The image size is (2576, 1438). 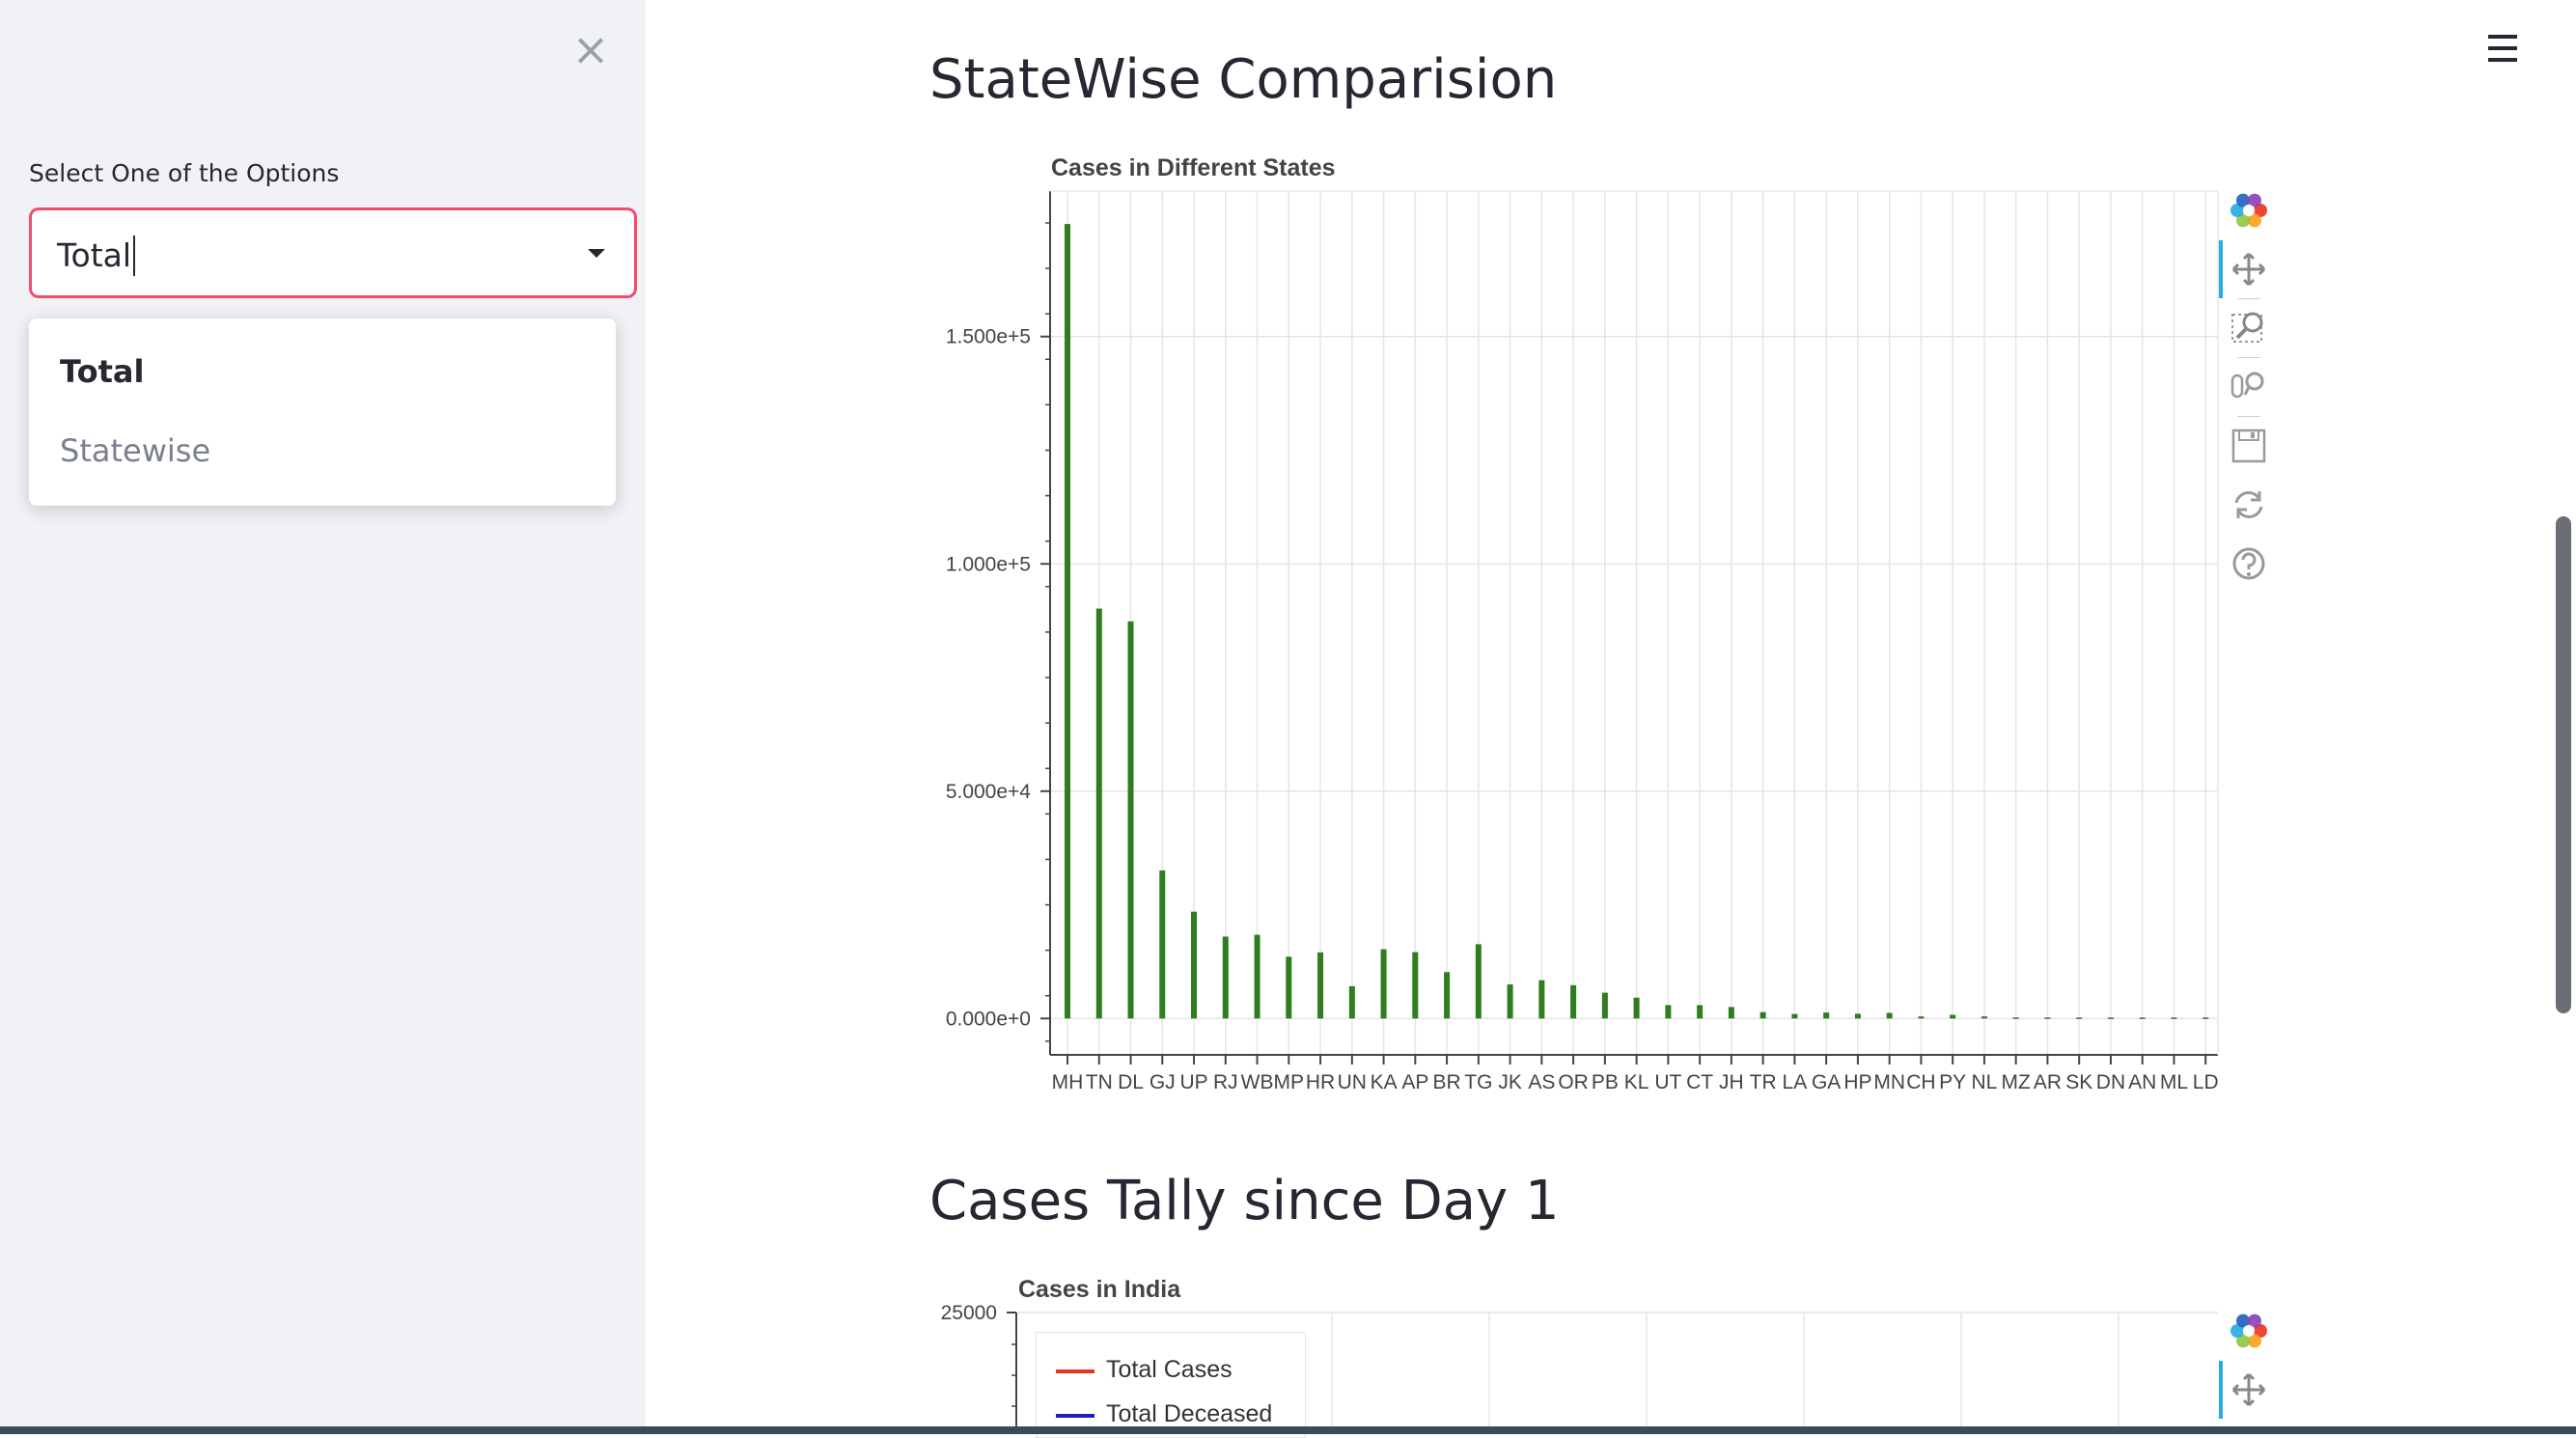 I want to click on x-tick-label: SK, so click(x=2078, y=1082).